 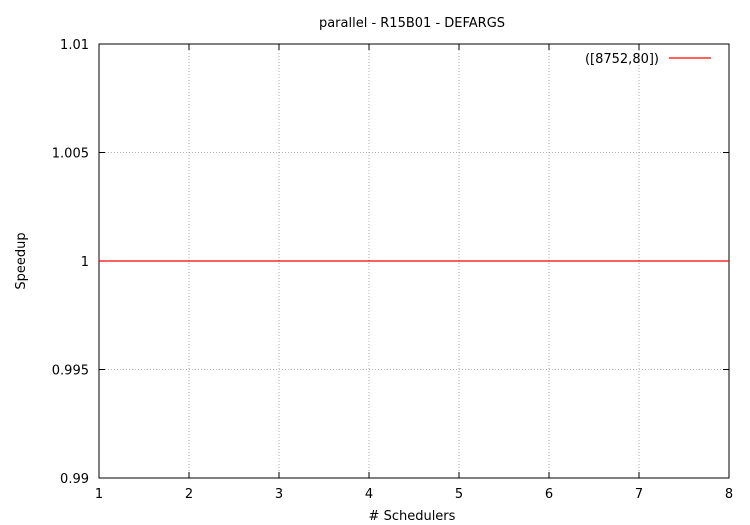 I want to click on x-tick-label: 7, so click(x=639, y=494).